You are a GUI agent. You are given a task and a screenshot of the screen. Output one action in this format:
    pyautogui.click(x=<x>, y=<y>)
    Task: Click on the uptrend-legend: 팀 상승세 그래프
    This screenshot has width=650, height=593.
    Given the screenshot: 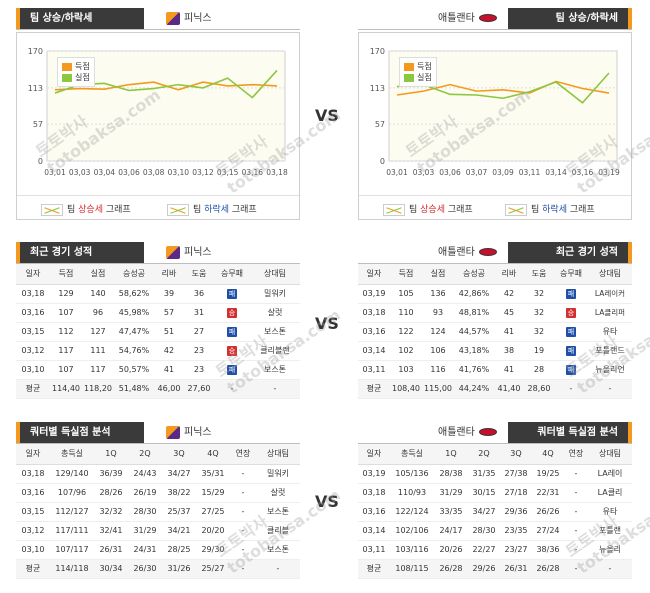 What is the action you would take?
    pyautogui.click(x=86, y=209)
    